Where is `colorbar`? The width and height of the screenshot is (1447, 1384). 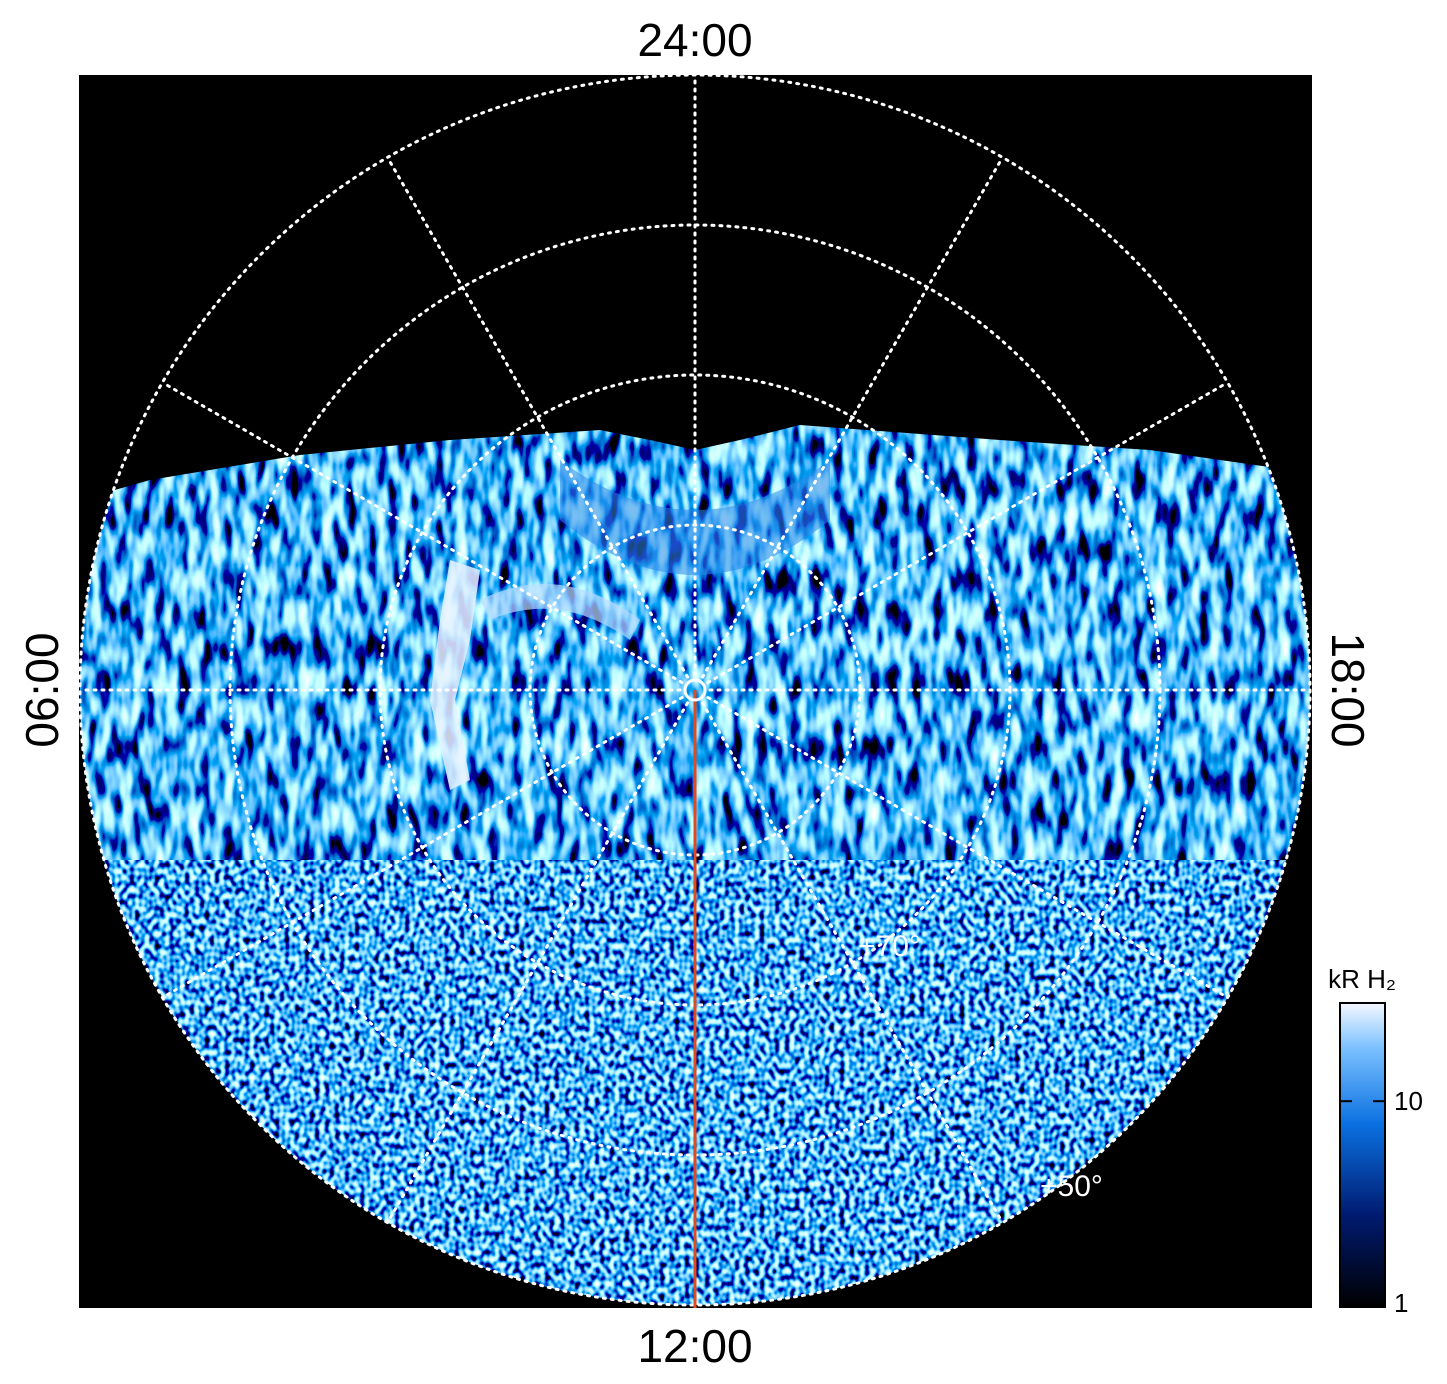
colorbar is located at coordinates (1362, 1155).